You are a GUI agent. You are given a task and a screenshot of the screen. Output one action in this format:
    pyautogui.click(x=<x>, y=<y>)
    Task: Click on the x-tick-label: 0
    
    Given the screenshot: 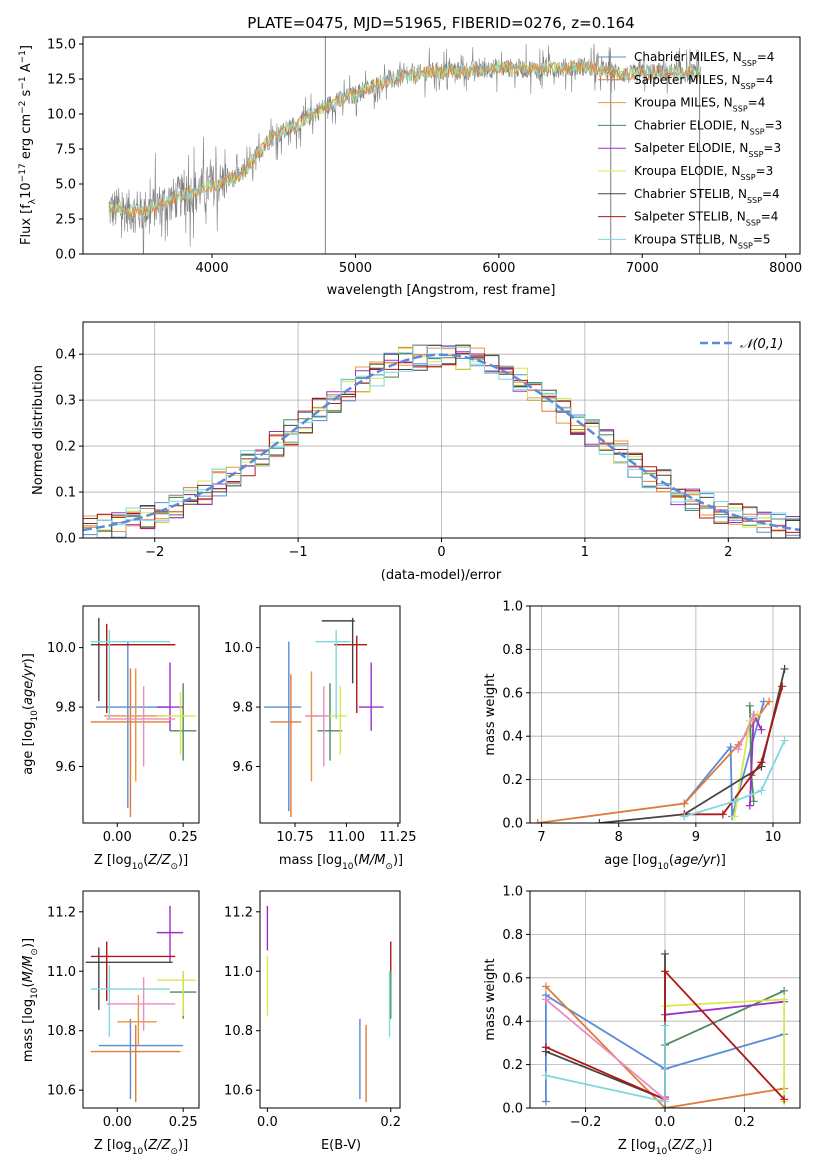 What is the action you would take?
    pyautogui.click(x=441, y=552)
    